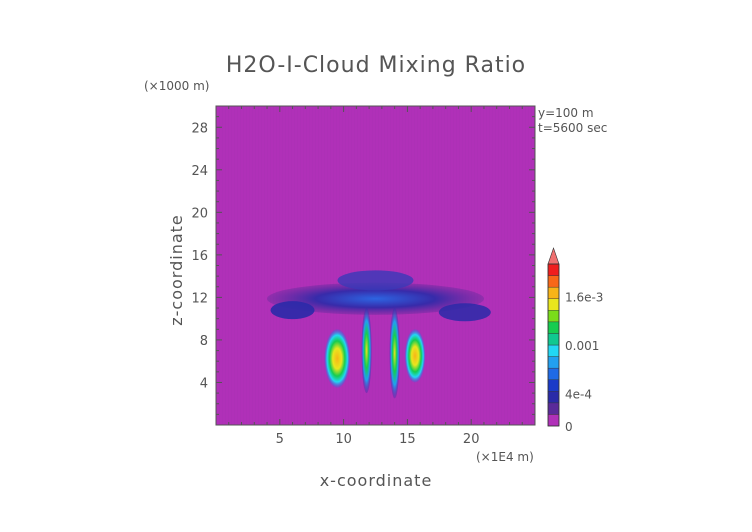  I want to click on x-tick-label: 5, so click(280, 439).